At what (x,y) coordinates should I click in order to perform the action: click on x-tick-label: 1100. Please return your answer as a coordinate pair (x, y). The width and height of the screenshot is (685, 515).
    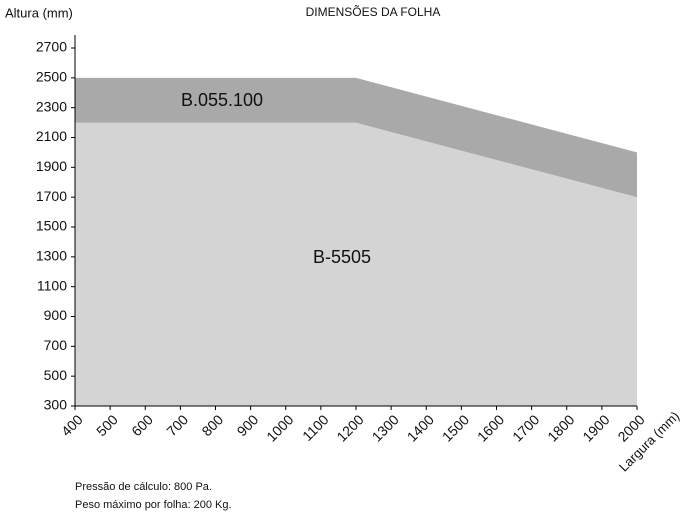
    Looking at the image, I should click on (315, 427).